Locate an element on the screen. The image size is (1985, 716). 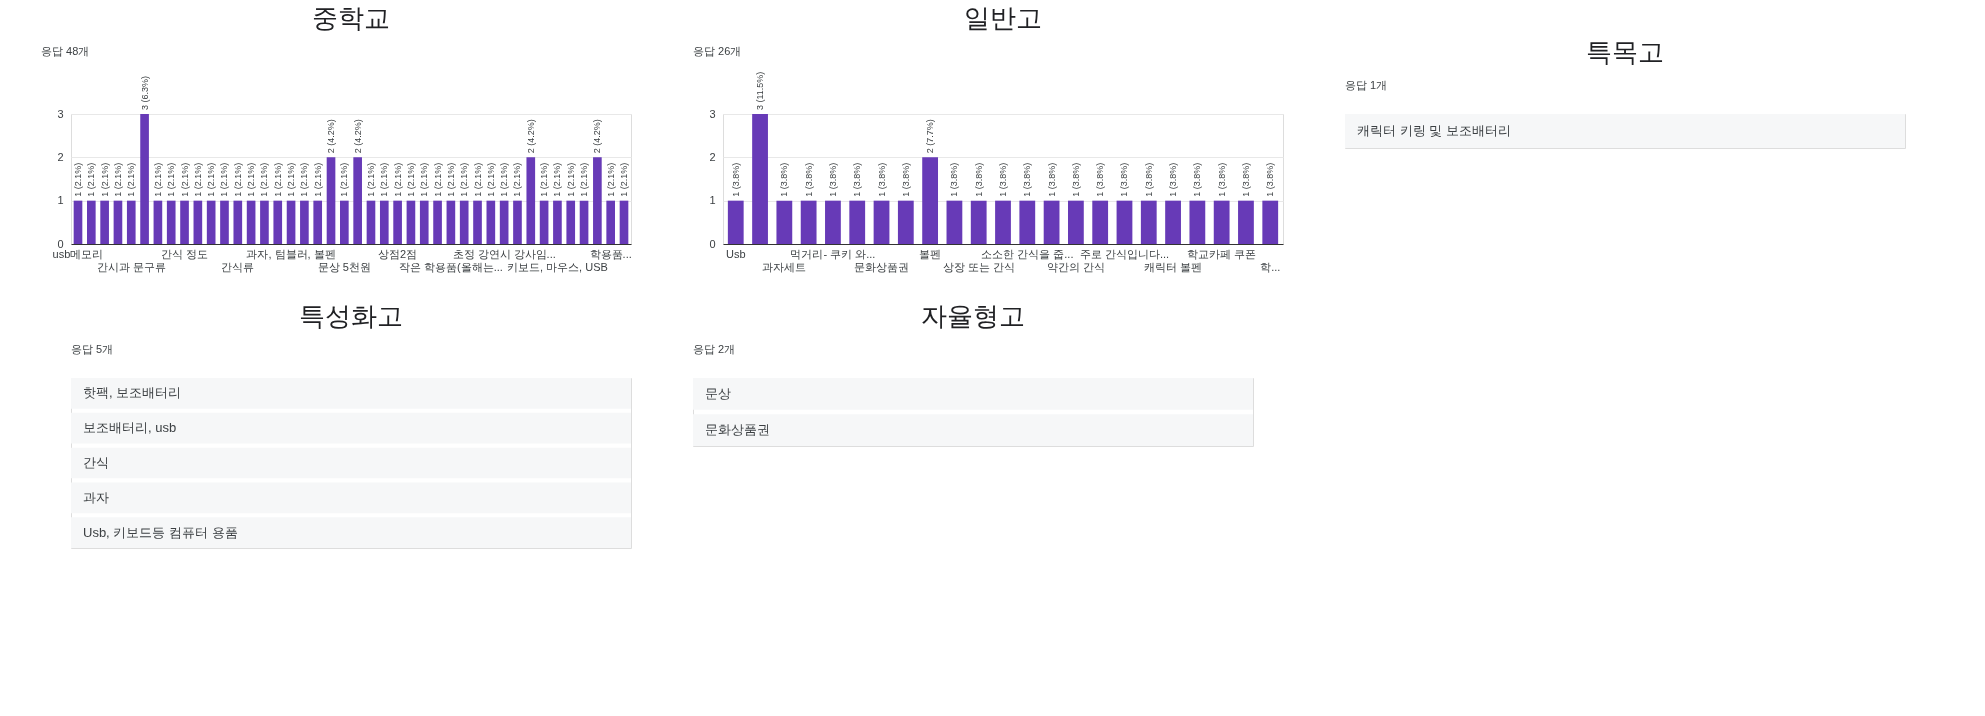
text: 자율형고 is located at coordinates (973, 316).